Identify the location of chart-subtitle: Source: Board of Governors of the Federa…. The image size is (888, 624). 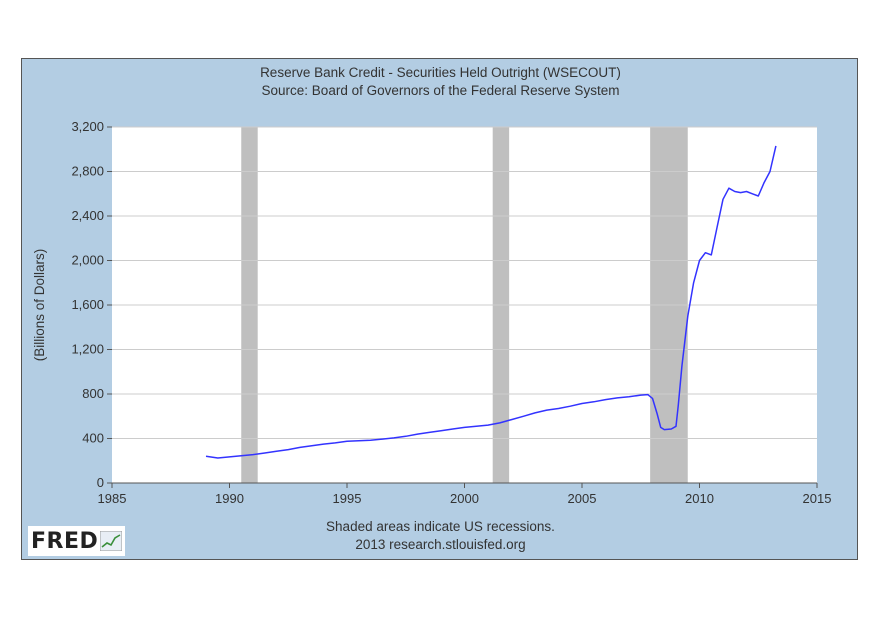
(440, 90).